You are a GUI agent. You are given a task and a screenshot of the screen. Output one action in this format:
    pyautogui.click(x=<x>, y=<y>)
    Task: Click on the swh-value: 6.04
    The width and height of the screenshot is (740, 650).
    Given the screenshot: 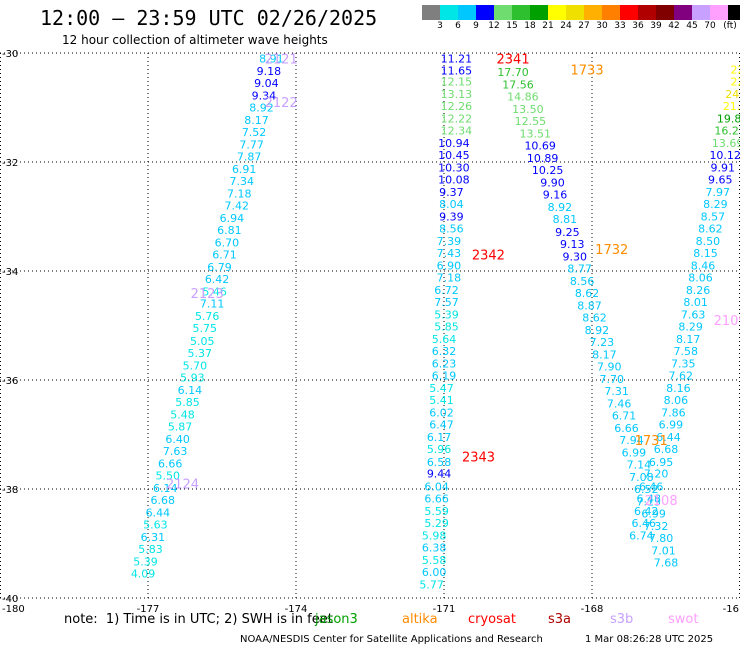 What is the action you would take?
    pyautogui.click(x=436, y=486)
    